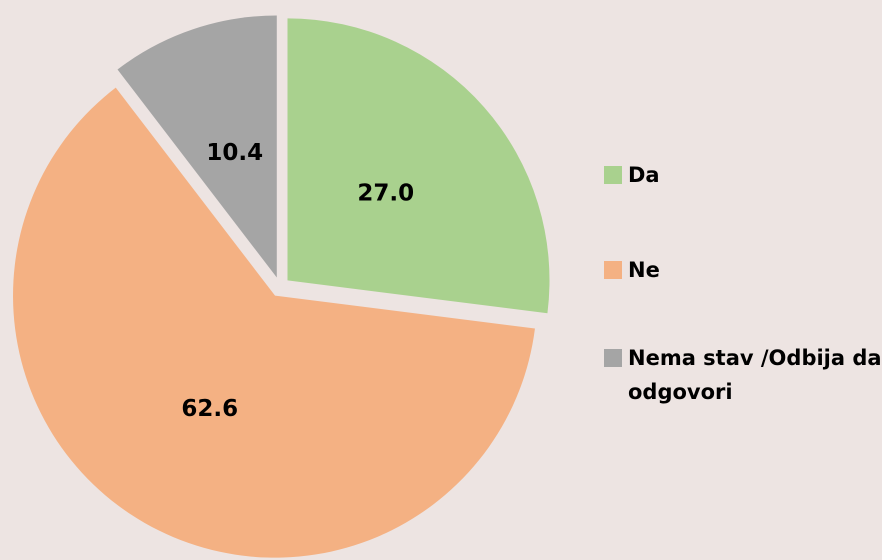  I want to click on legend-entry: Da, so click(644, 175).